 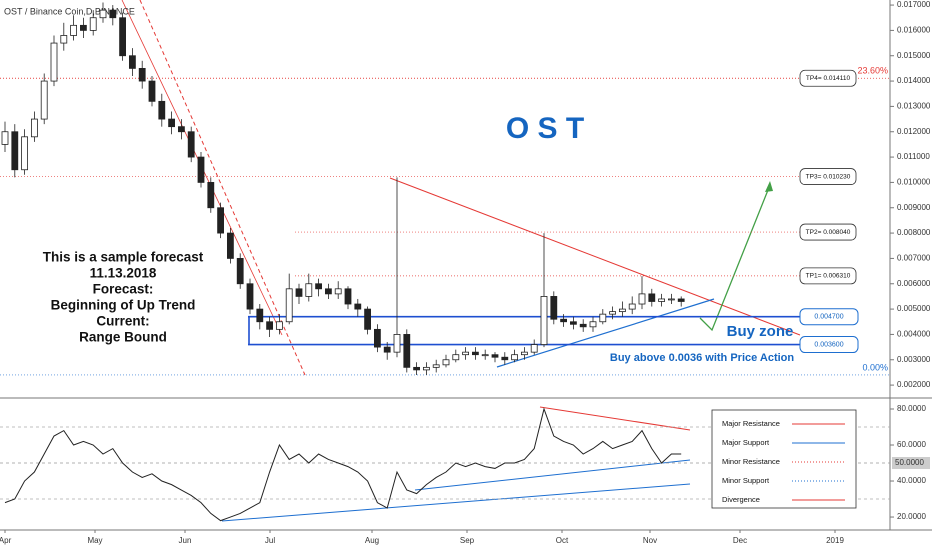 I want to click on forecast-line: 11.13.2018, so click(x=123, y=273).